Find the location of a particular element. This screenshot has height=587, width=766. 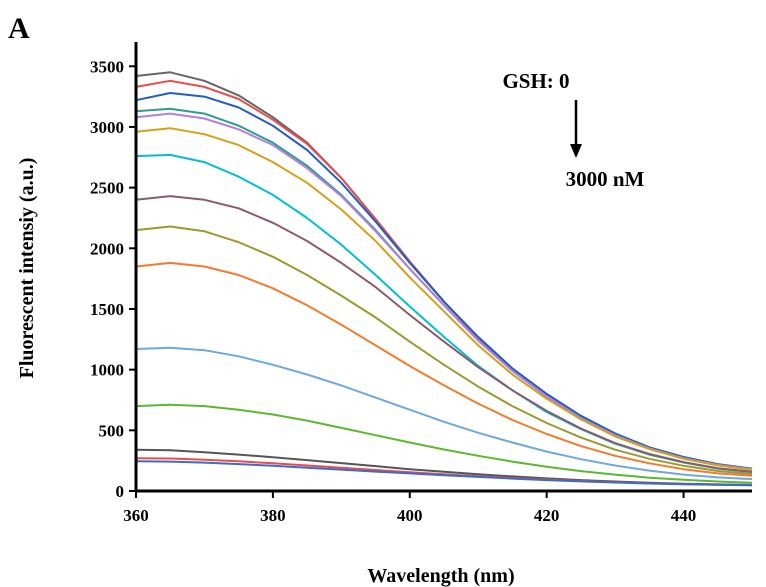

x-tick-label: 420 is located at coordinates (547, 515).